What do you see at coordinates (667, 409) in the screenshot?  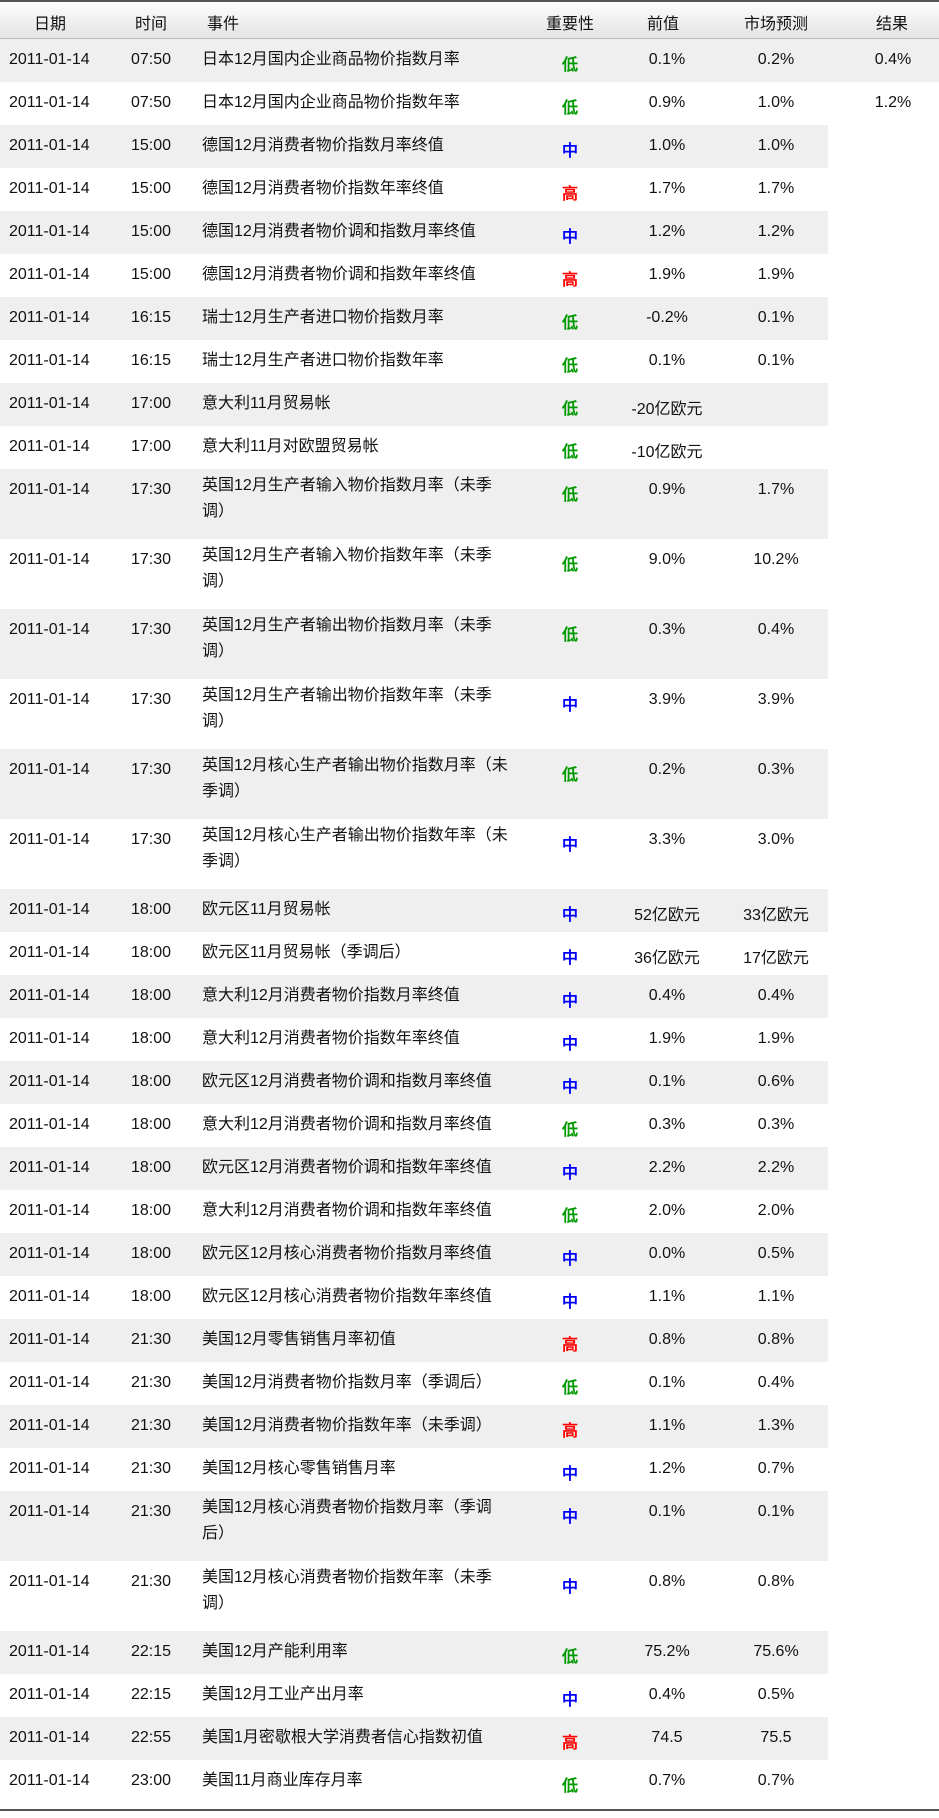 I see `previous-cell: -20亿欧元` at bounding box center [667, 409].